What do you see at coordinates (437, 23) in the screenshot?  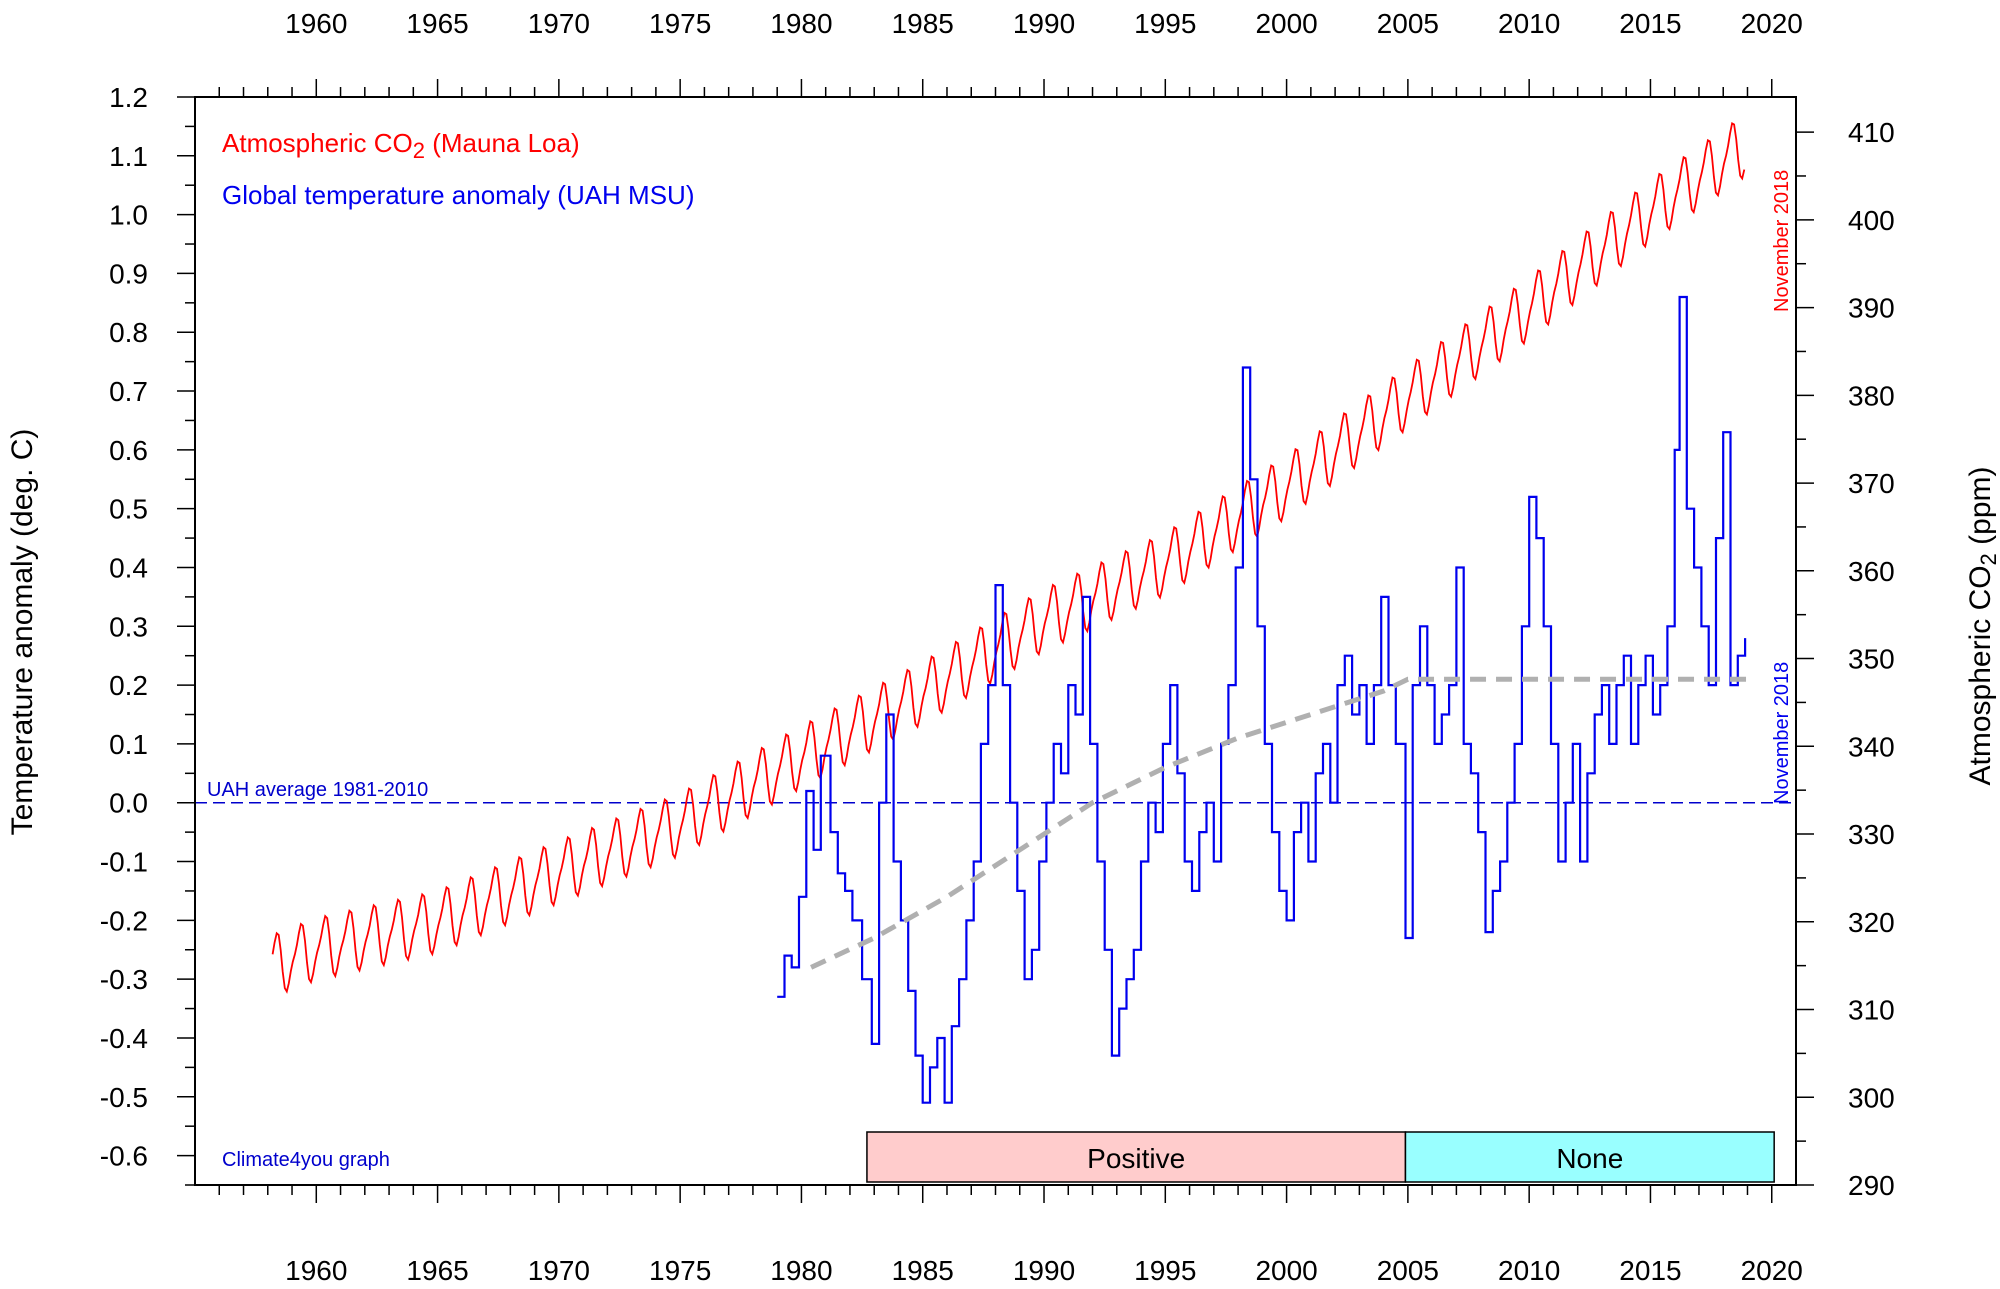 I see `x-tick-label-top: 1965` at bounding box center [437, 23].